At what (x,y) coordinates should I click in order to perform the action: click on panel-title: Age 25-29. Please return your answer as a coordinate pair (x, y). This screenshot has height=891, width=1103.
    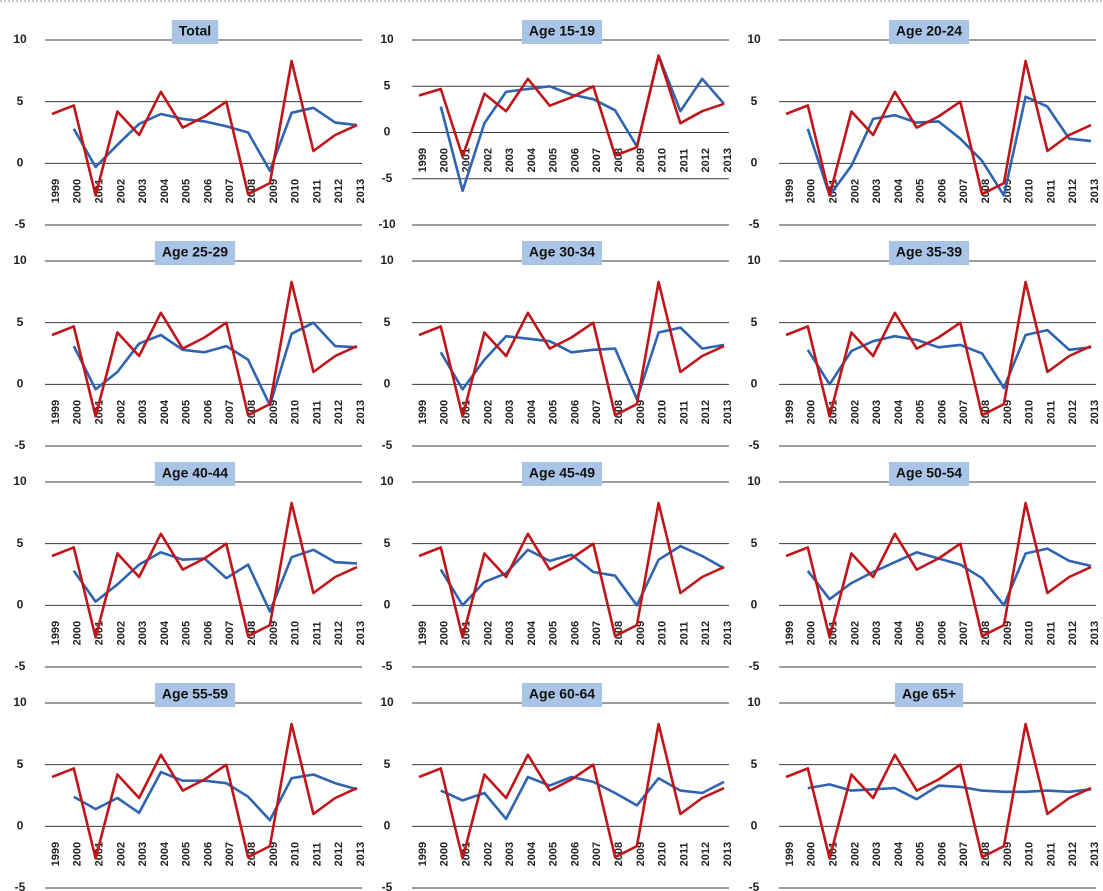
    Looking at the image, I should click on (195, 252).